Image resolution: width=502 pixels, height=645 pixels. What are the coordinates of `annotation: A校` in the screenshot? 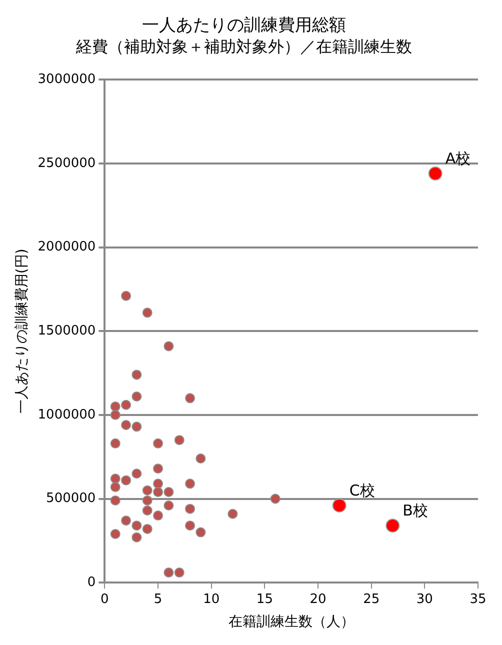 It's located at (458, 158).